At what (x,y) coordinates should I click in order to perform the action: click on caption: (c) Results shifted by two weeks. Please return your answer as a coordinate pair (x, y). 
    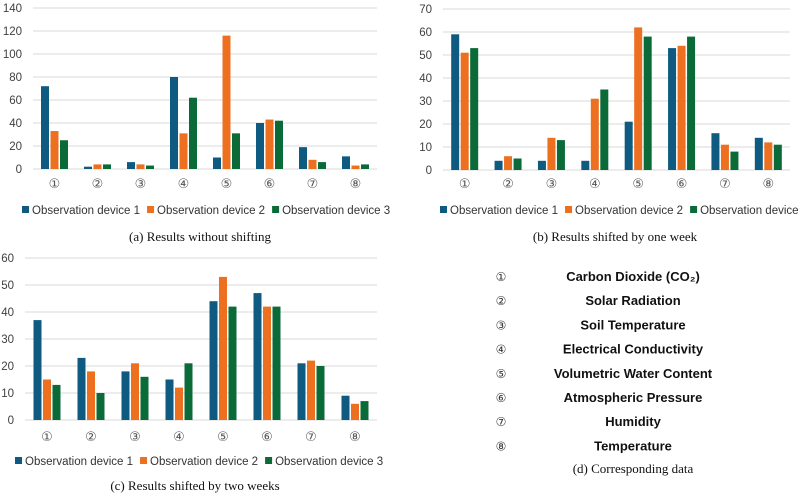
    Looking at the image, I should click on (194, 485).